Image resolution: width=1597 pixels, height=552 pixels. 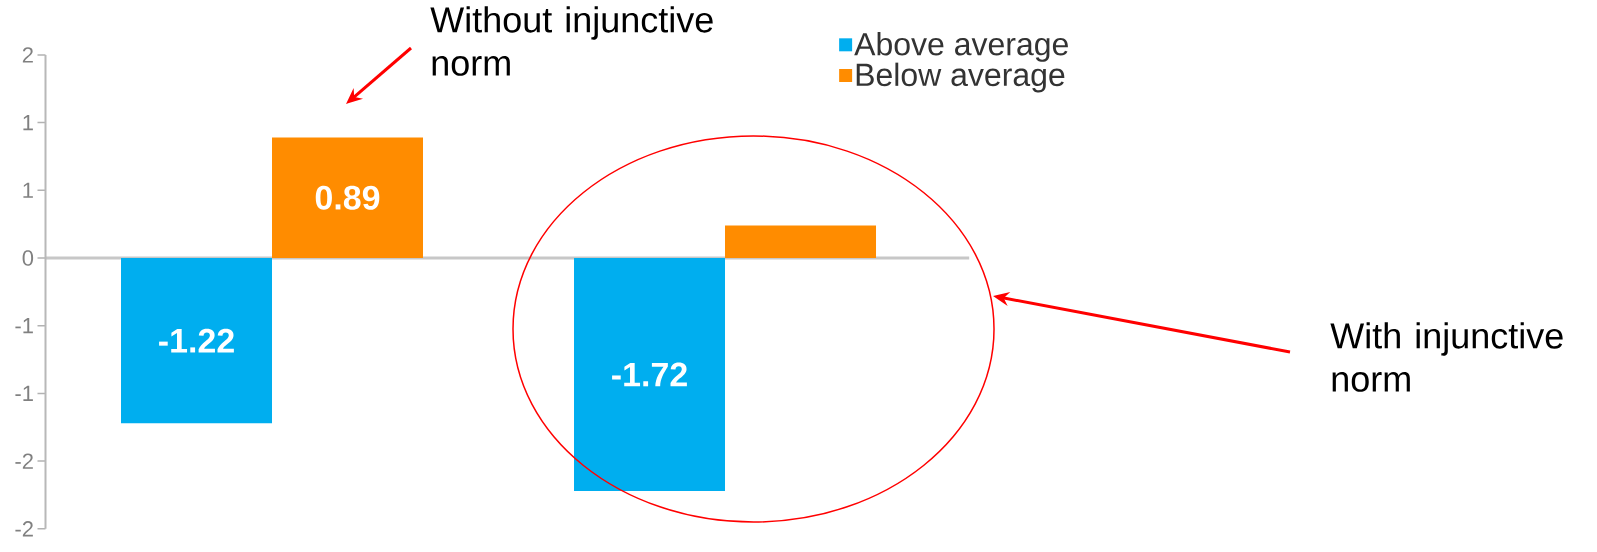 I want to click on data-label: -1.22, so click(x=196, y=340).